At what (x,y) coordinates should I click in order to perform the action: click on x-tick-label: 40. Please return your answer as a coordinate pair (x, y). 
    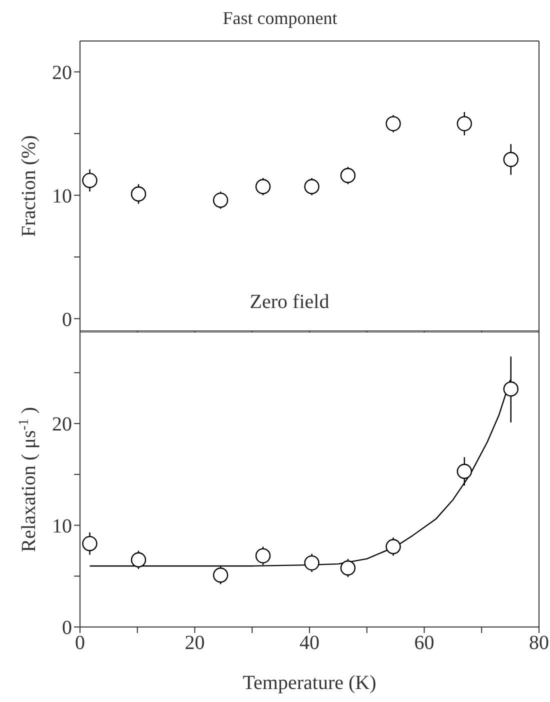
    Looking at the image, I should click on (310, 643).